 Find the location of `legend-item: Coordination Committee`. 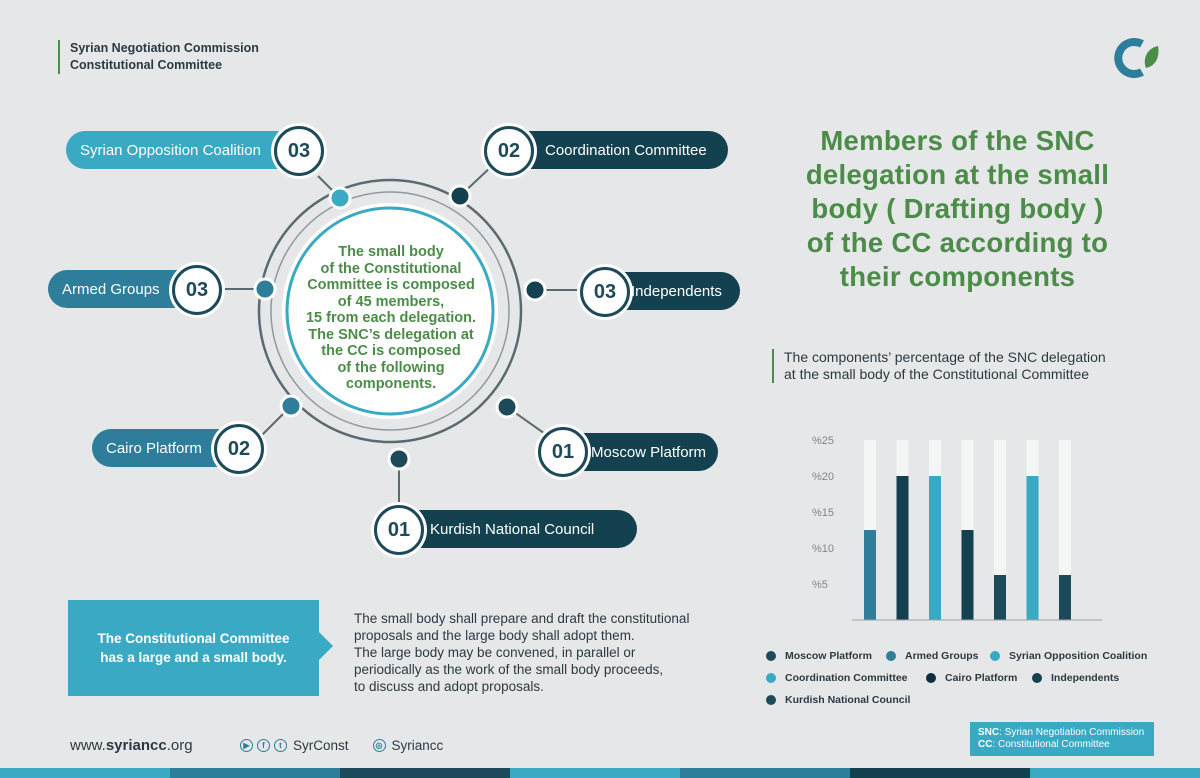

legend-item: Coordination Committee is located at coordinates (837, 678).